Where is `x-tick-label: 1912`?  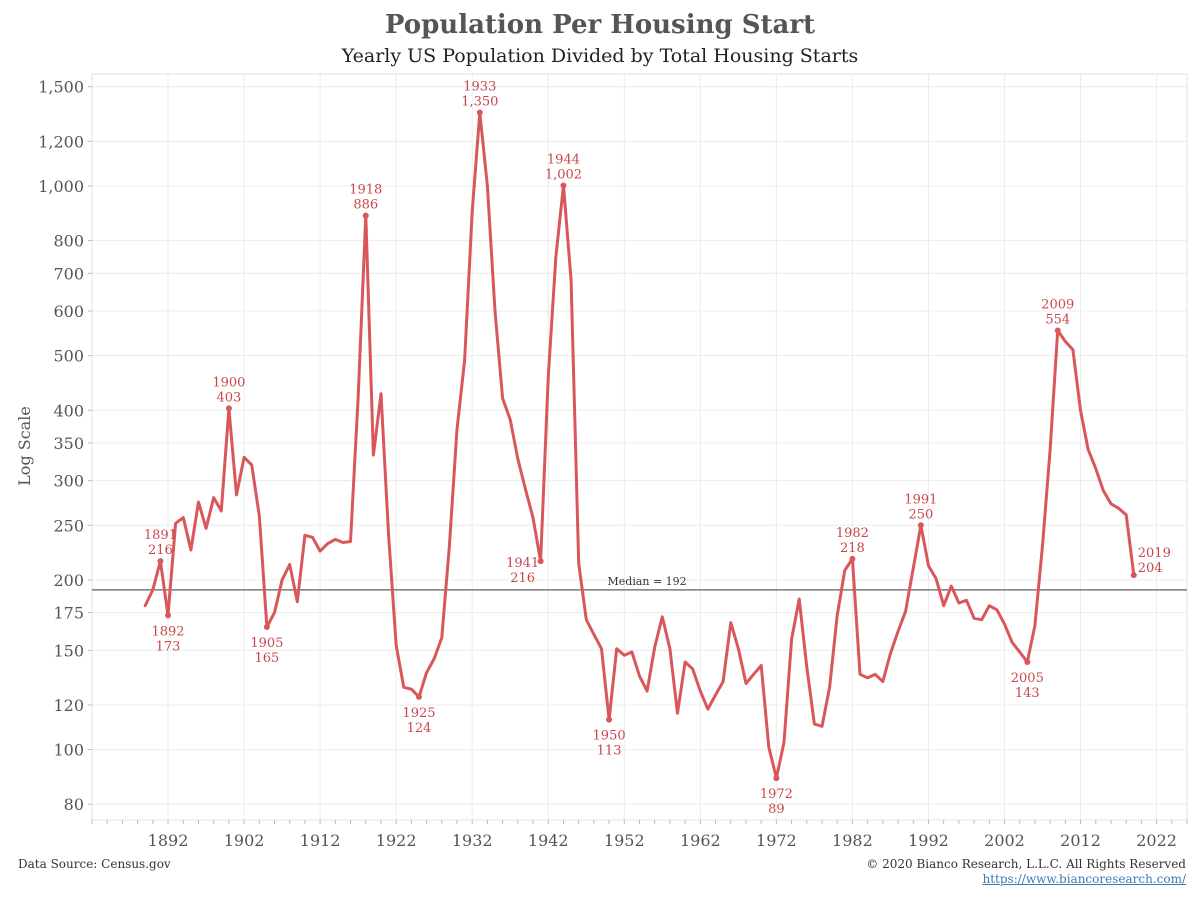 x-tick-label: 1912 is located at coordinates (320, 840).